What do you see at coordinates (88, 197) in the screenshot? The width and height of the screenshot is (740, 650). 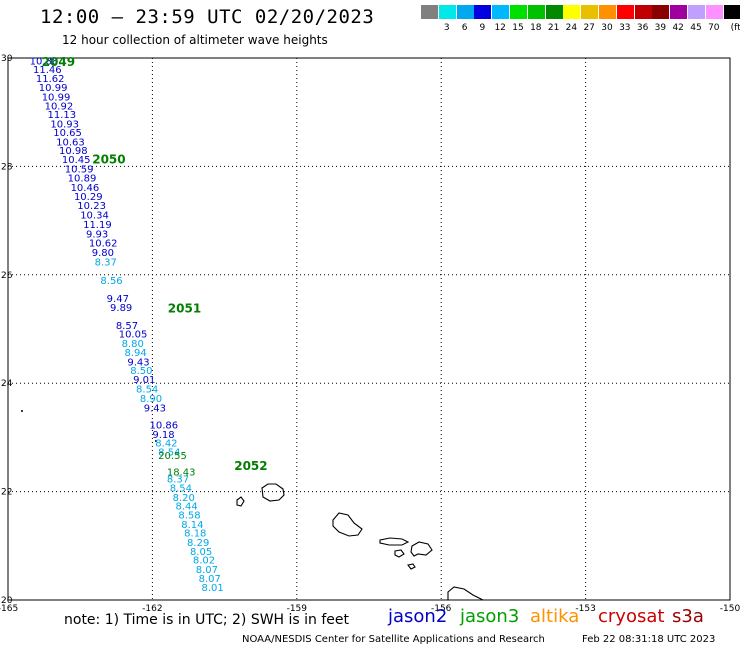 I see `wave-height-label: 10.29` at bounding box center [88, 197].